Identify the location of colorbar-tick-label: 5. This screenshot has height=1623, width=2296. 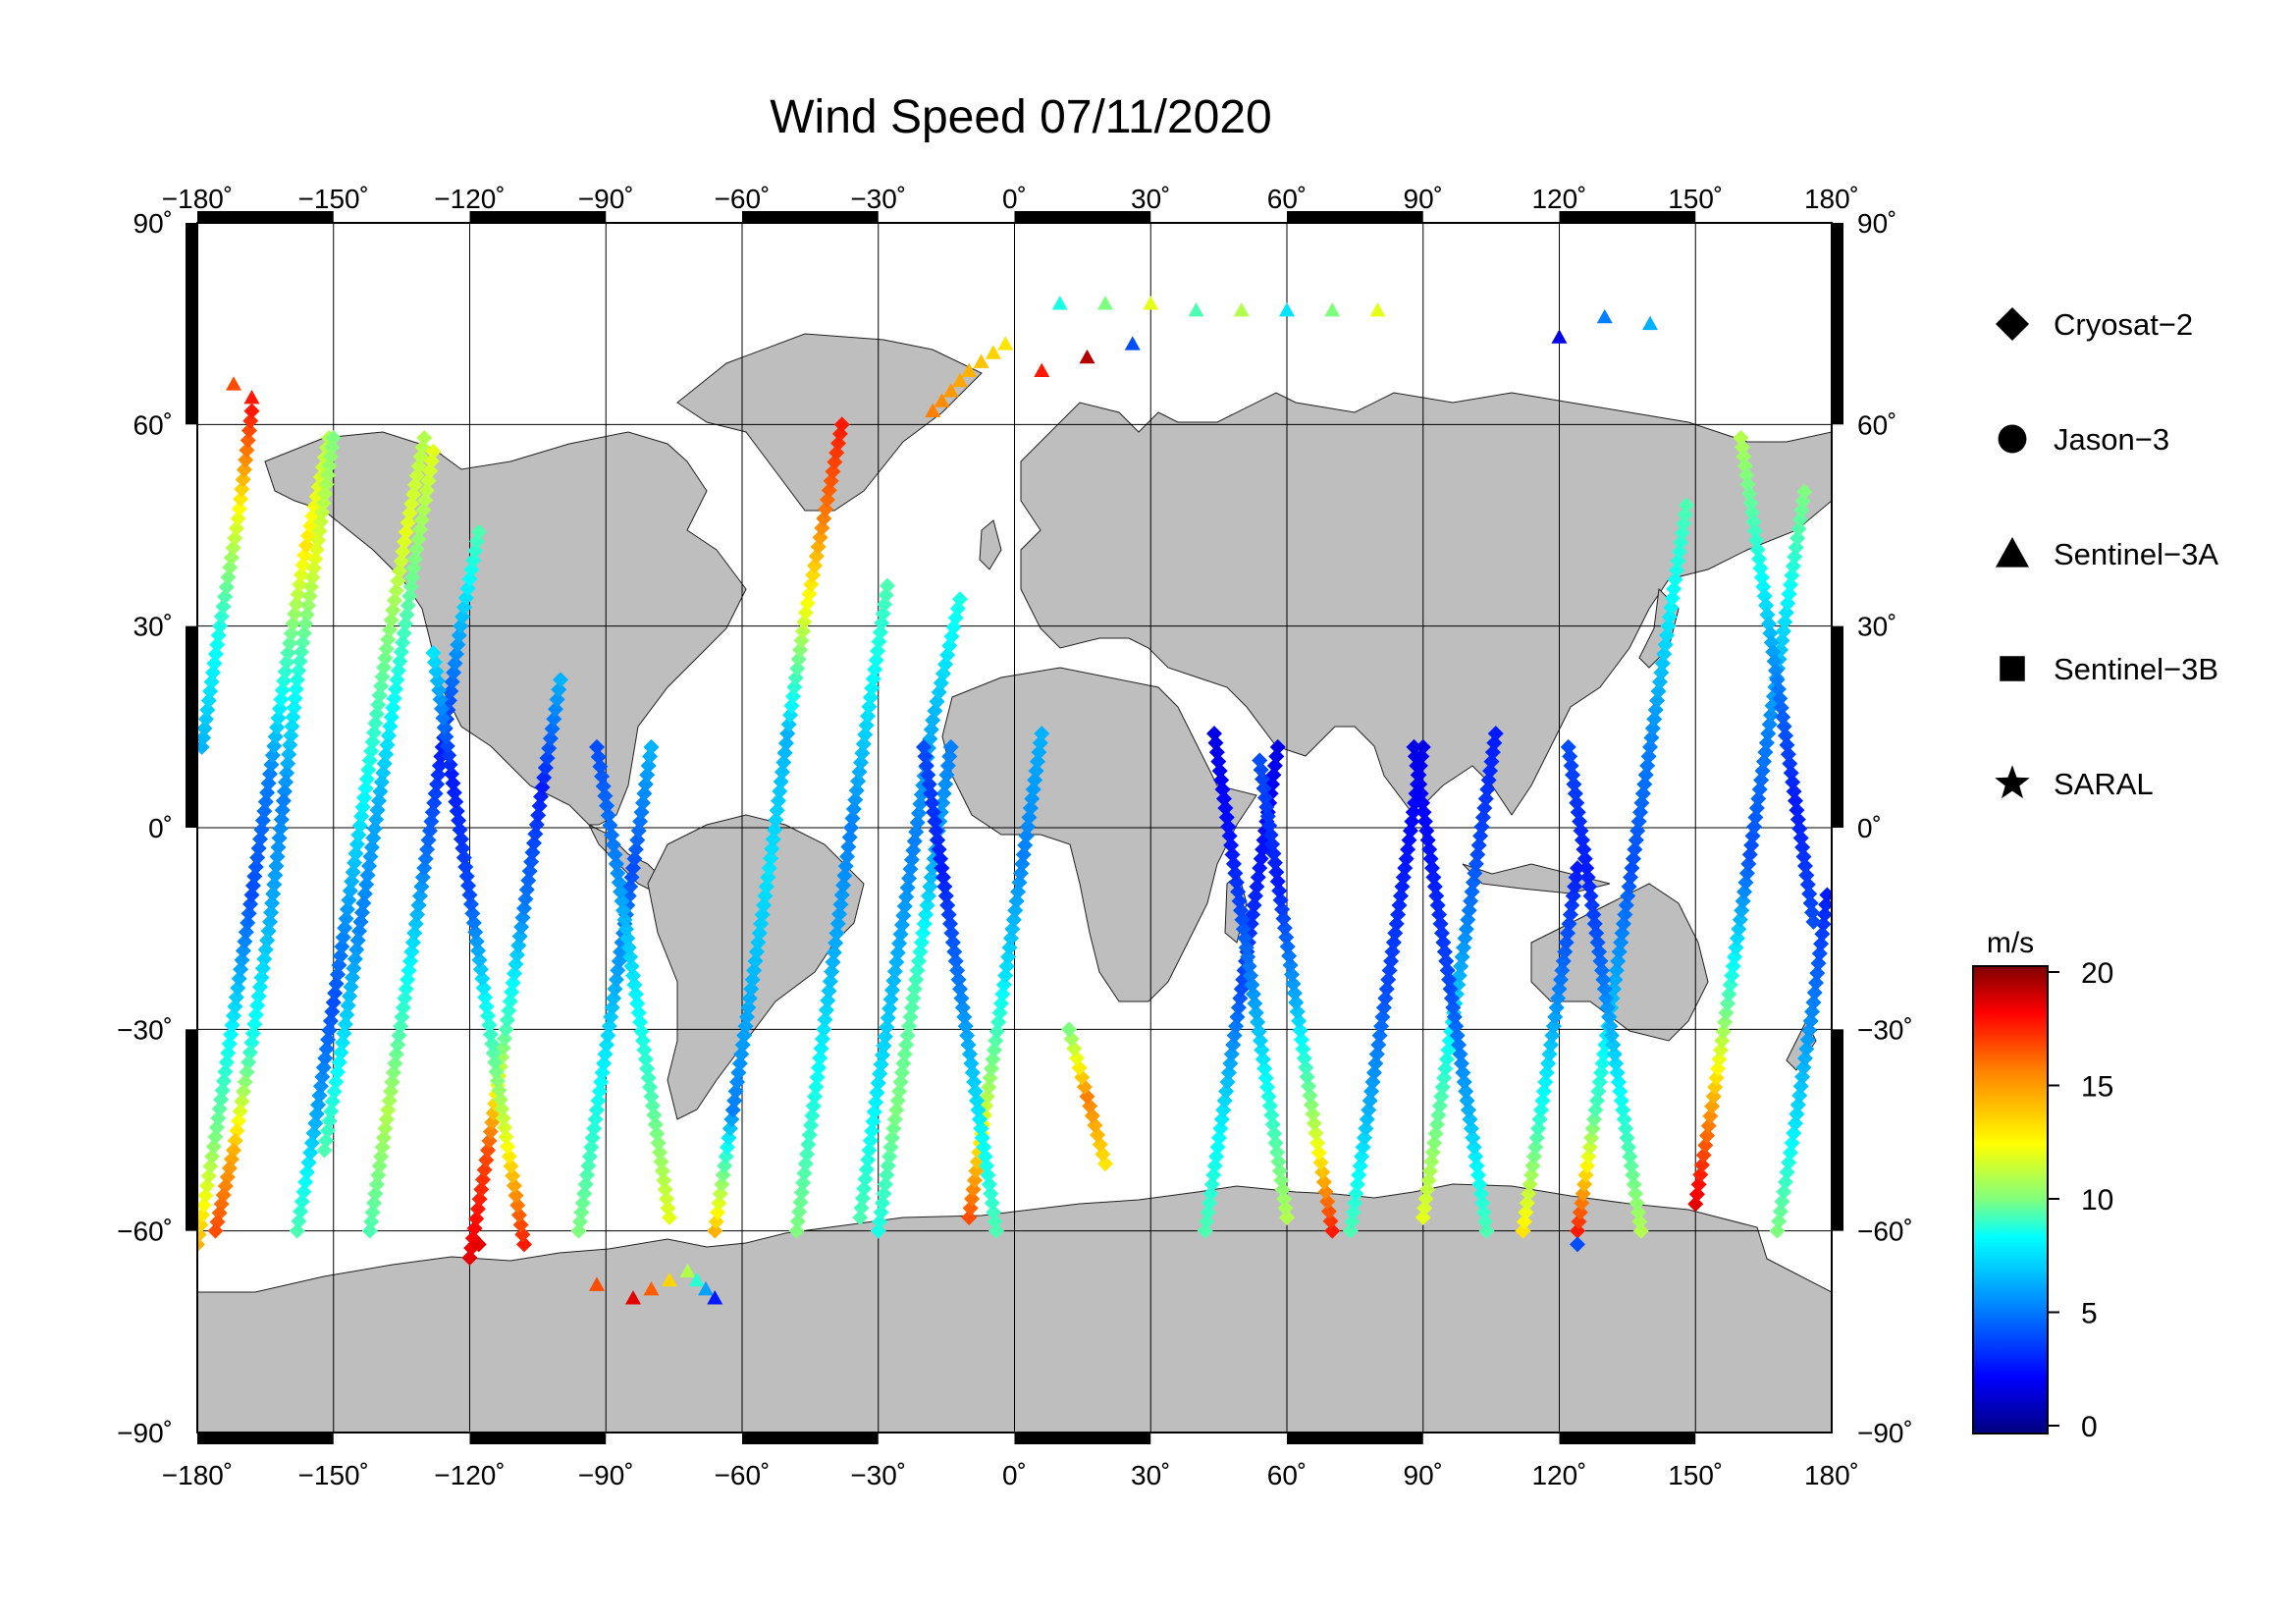
(2089, 1314).